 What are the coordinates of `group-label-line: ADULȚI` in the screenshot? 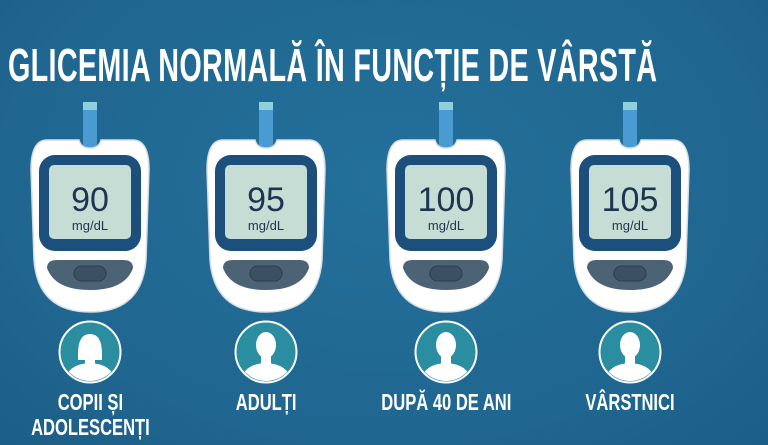 It's located at (266, 402).